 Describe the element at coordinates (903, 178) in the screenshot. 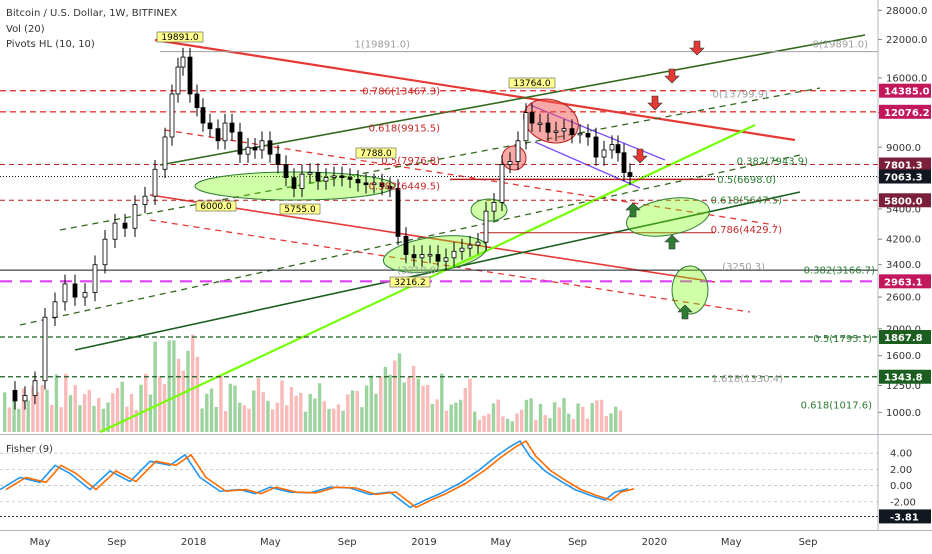

I see `price-tag-label-3: 7063.3` at that location.